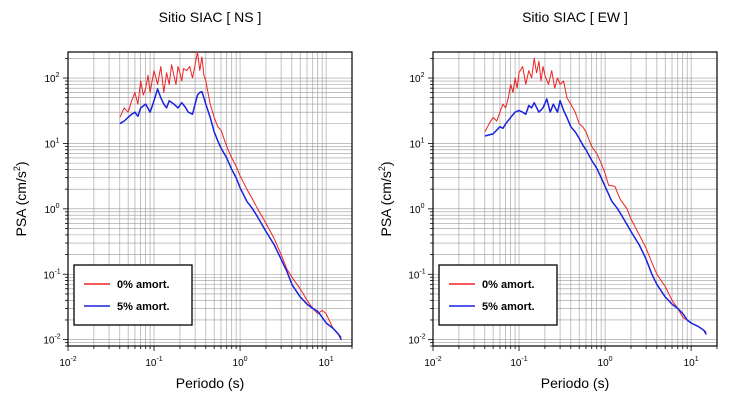 Image resolution: width=730 pixels, height=400 pixels. What do you see at coordinates (210, 17) in the screenshot?
I see `chart-title: Sitio SIAC [ NS ]` at bounding box center [210, 17].